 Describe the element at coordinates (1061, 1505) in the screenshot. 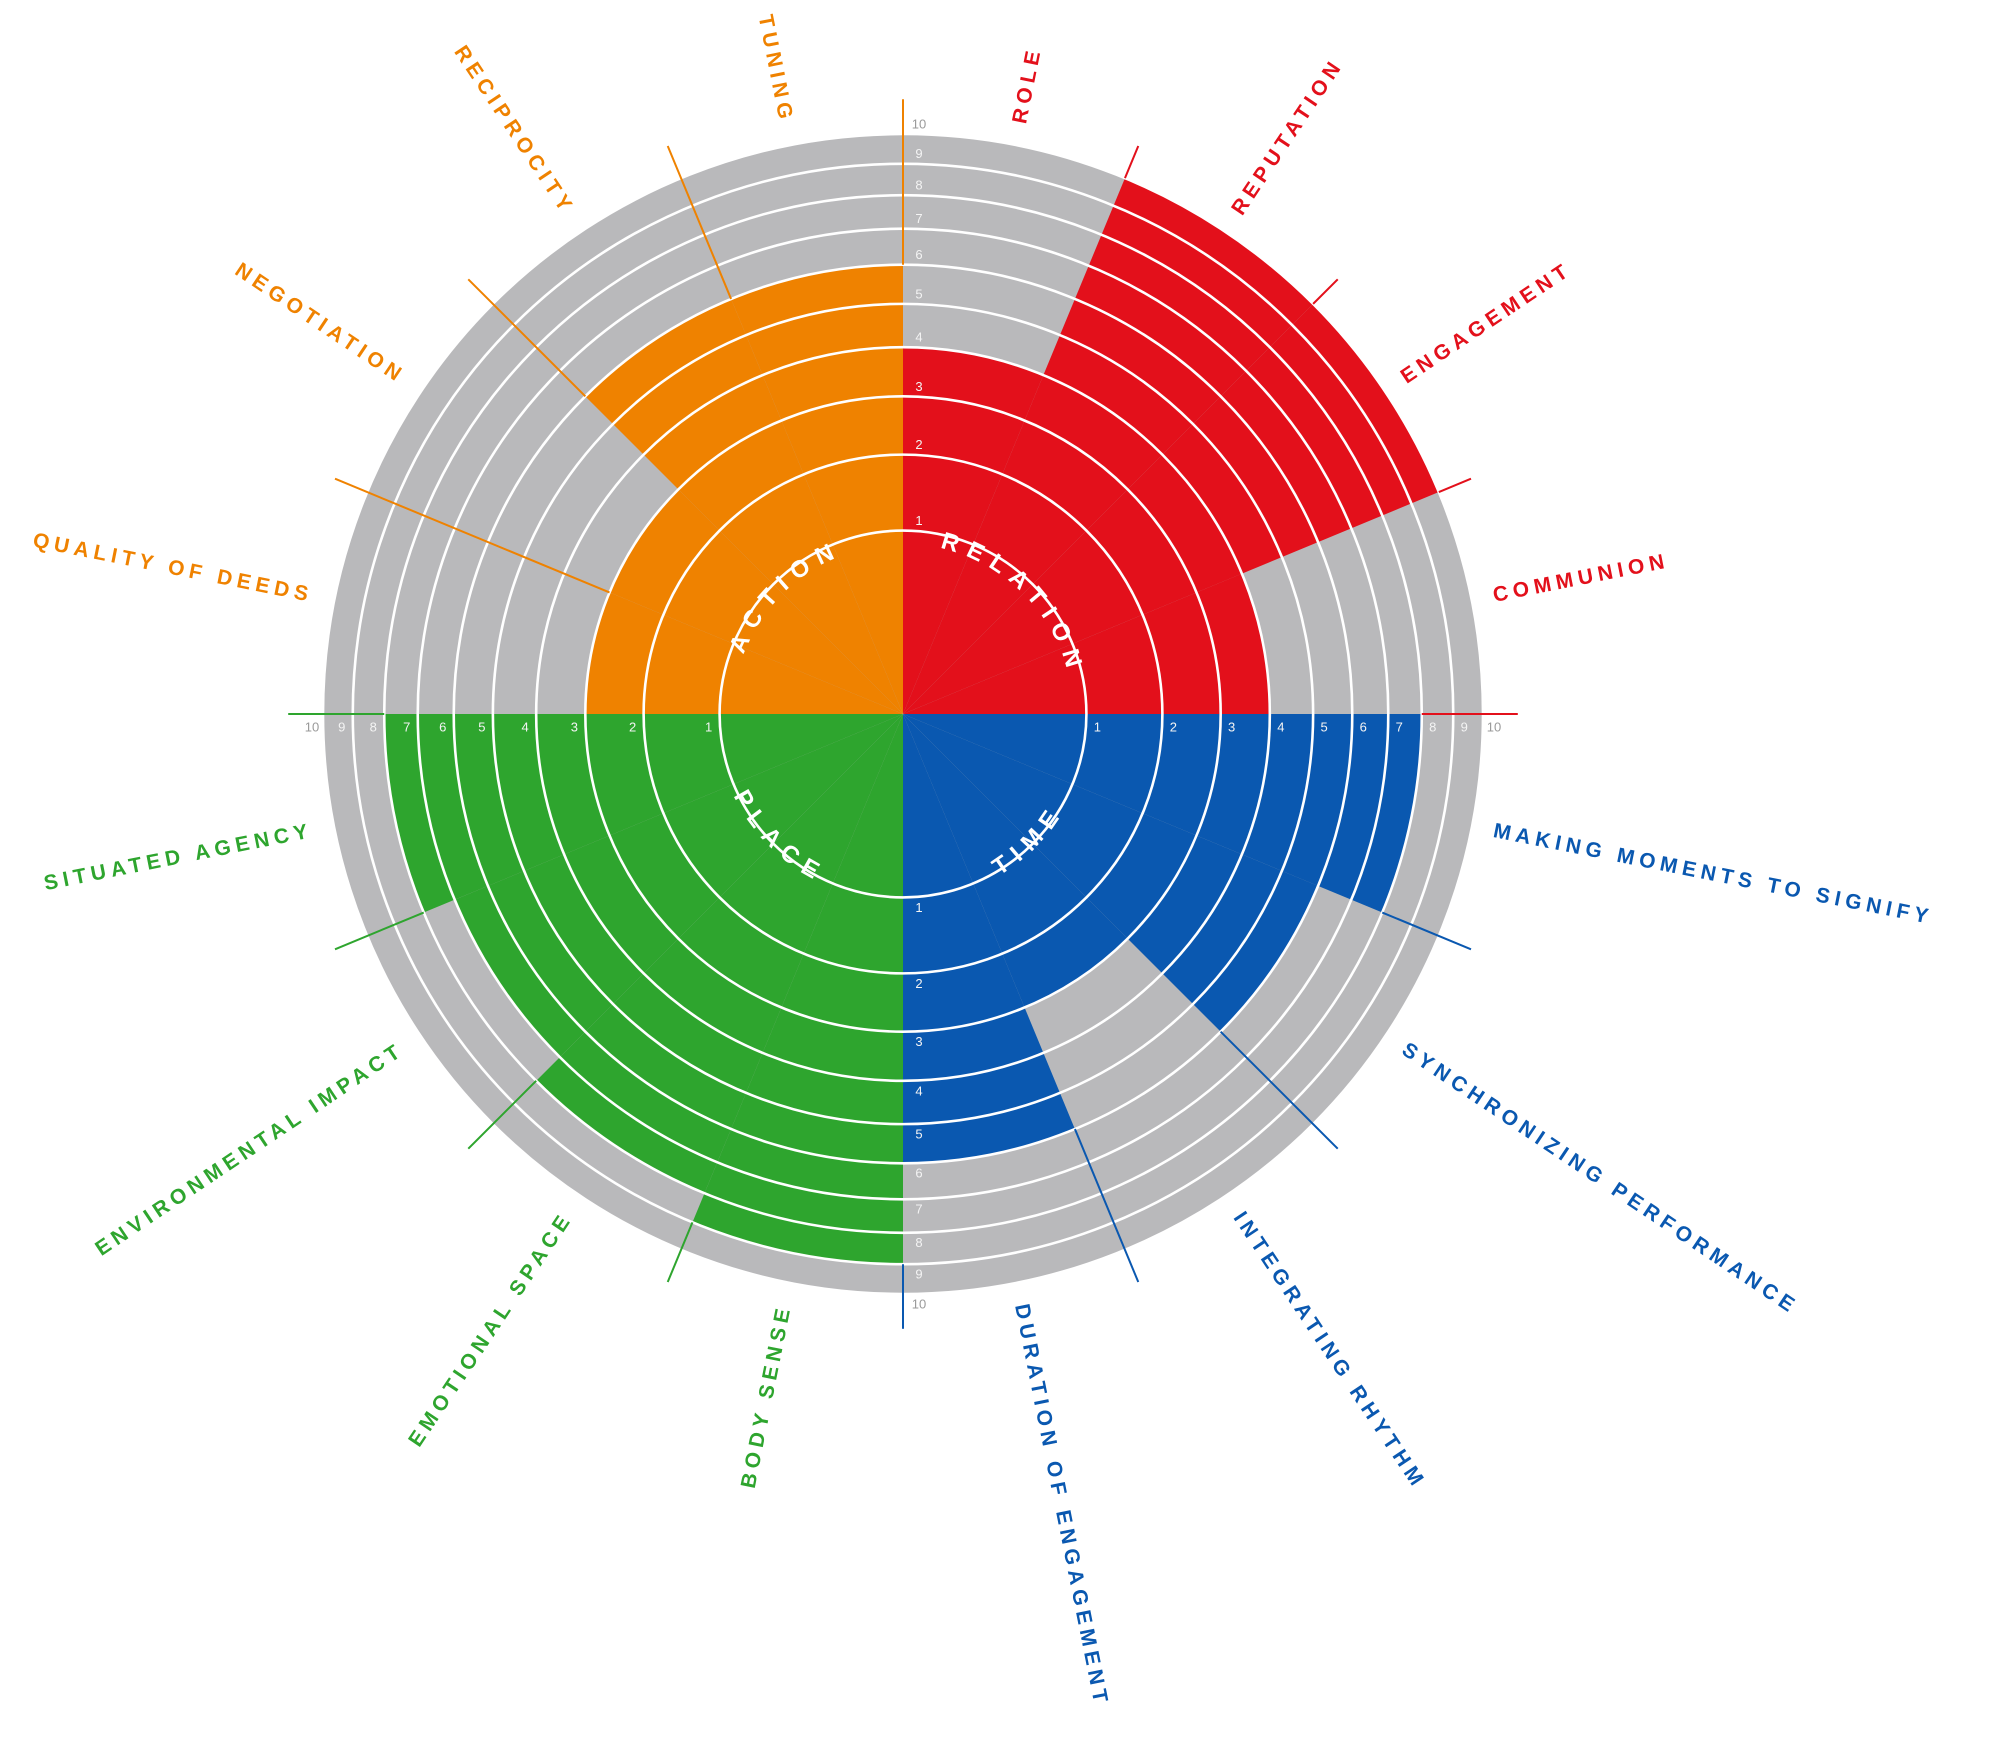

I see `category-label: DURATION OF ENGAGEMENT` at that location.